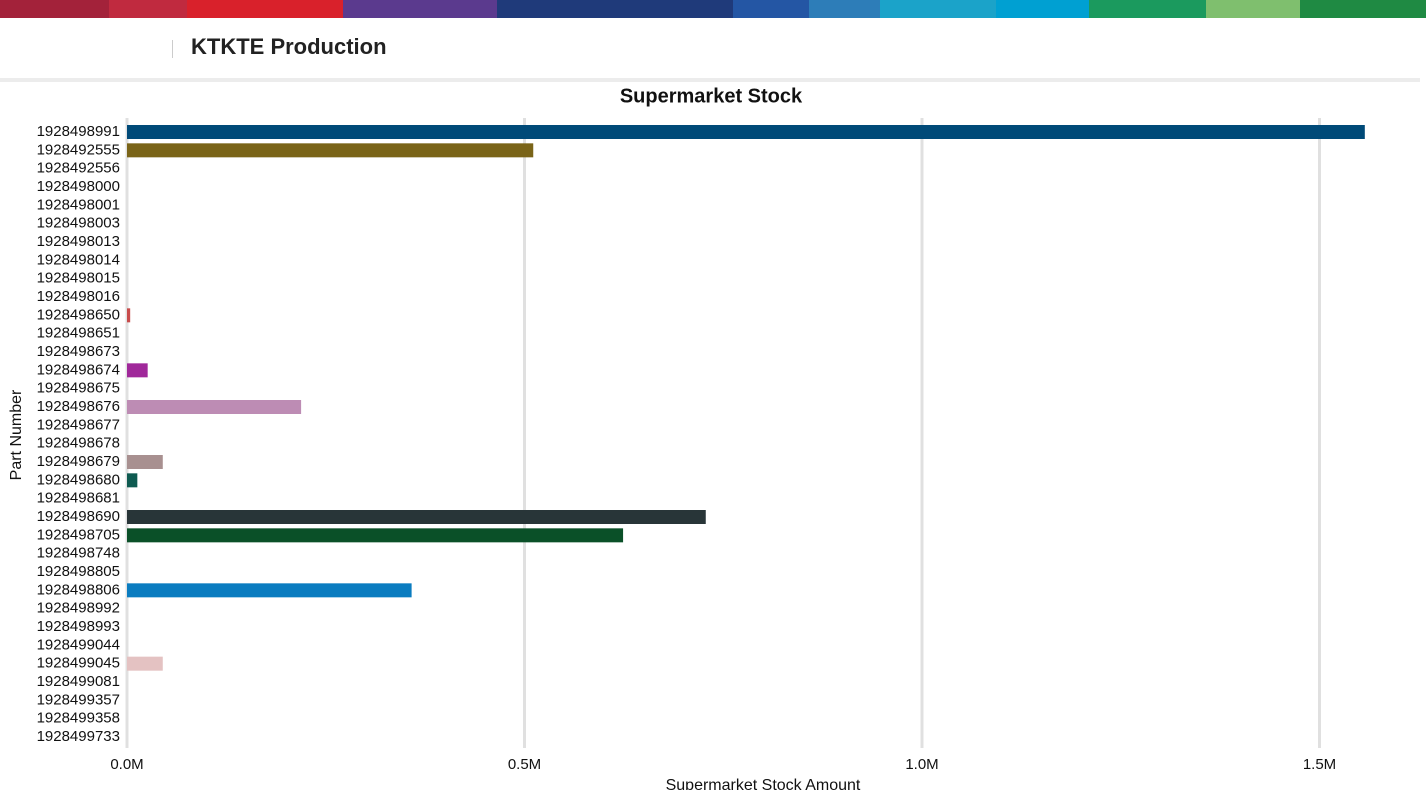 This screenshot has width=1426, height=790. I want to click on y-tick-label: 1928498805, so click(78, 571).